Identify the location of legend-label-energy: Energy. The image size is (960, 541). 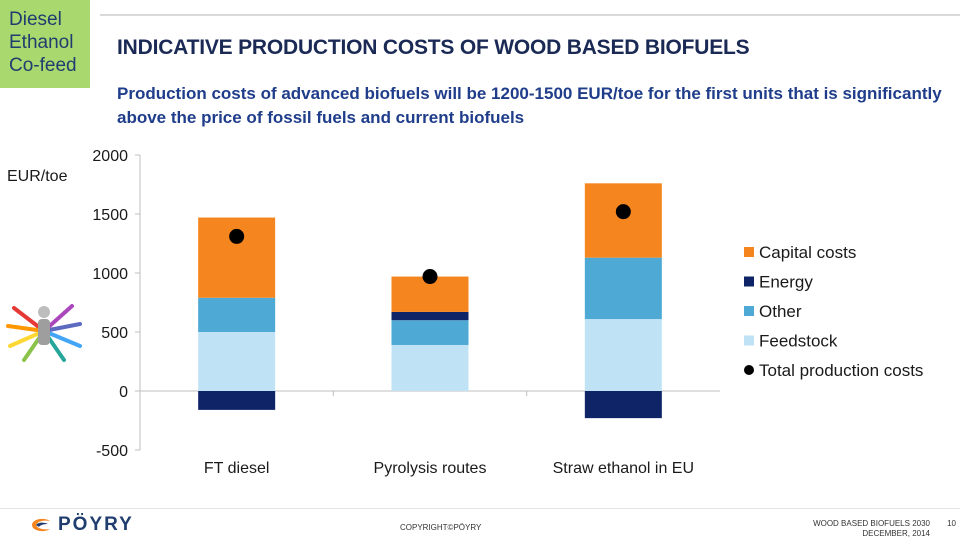
(786, 282).